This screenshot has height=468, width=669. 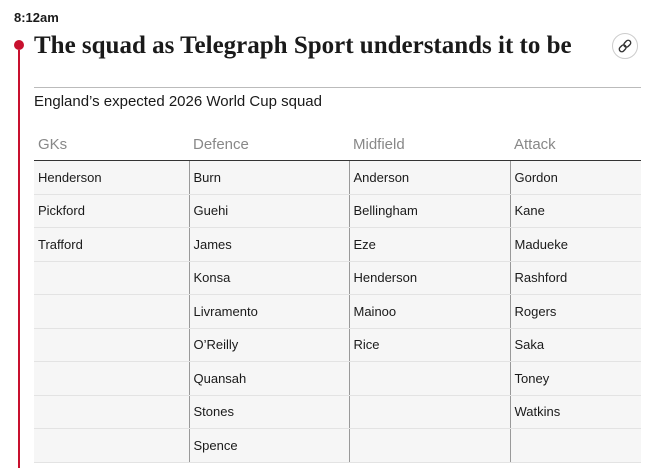 I want to click on live-dot, so click(x=19, y=45).